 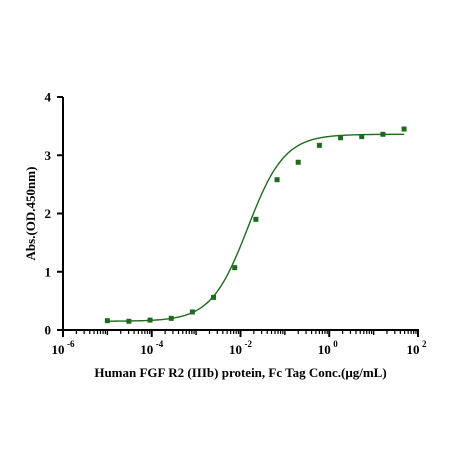 I want to click on y-axis-title: Abs.(OD.450nm), so click(x=30, y=214).